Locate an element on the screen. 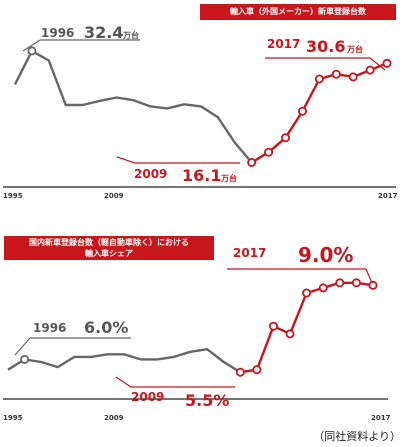 This screenshot has width=407, height=447. chart1-value-2017: 30.6 is located at coordinates (325, 46).